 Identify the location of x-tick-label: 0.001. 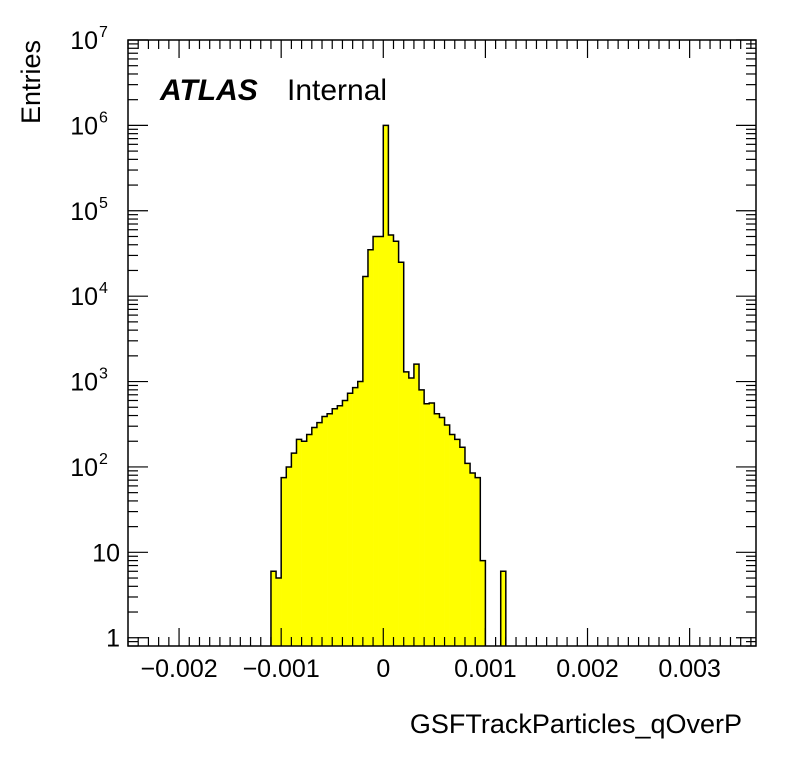
(485, 669).